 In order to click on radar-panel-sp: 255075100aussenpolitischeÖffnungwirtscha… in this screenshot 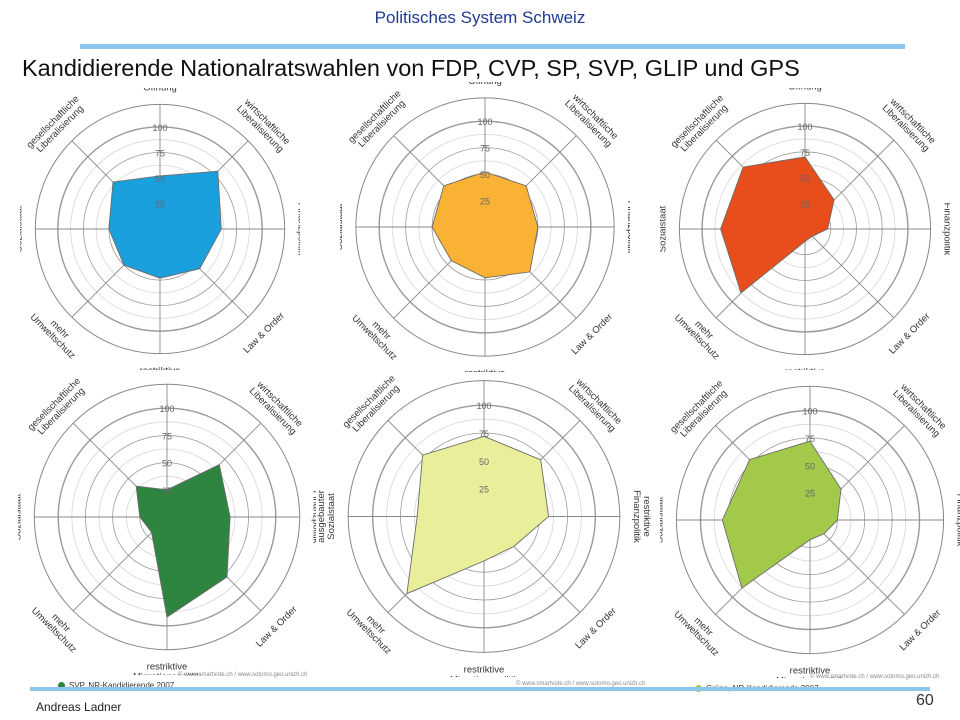, I will do `click(805, 229)`.